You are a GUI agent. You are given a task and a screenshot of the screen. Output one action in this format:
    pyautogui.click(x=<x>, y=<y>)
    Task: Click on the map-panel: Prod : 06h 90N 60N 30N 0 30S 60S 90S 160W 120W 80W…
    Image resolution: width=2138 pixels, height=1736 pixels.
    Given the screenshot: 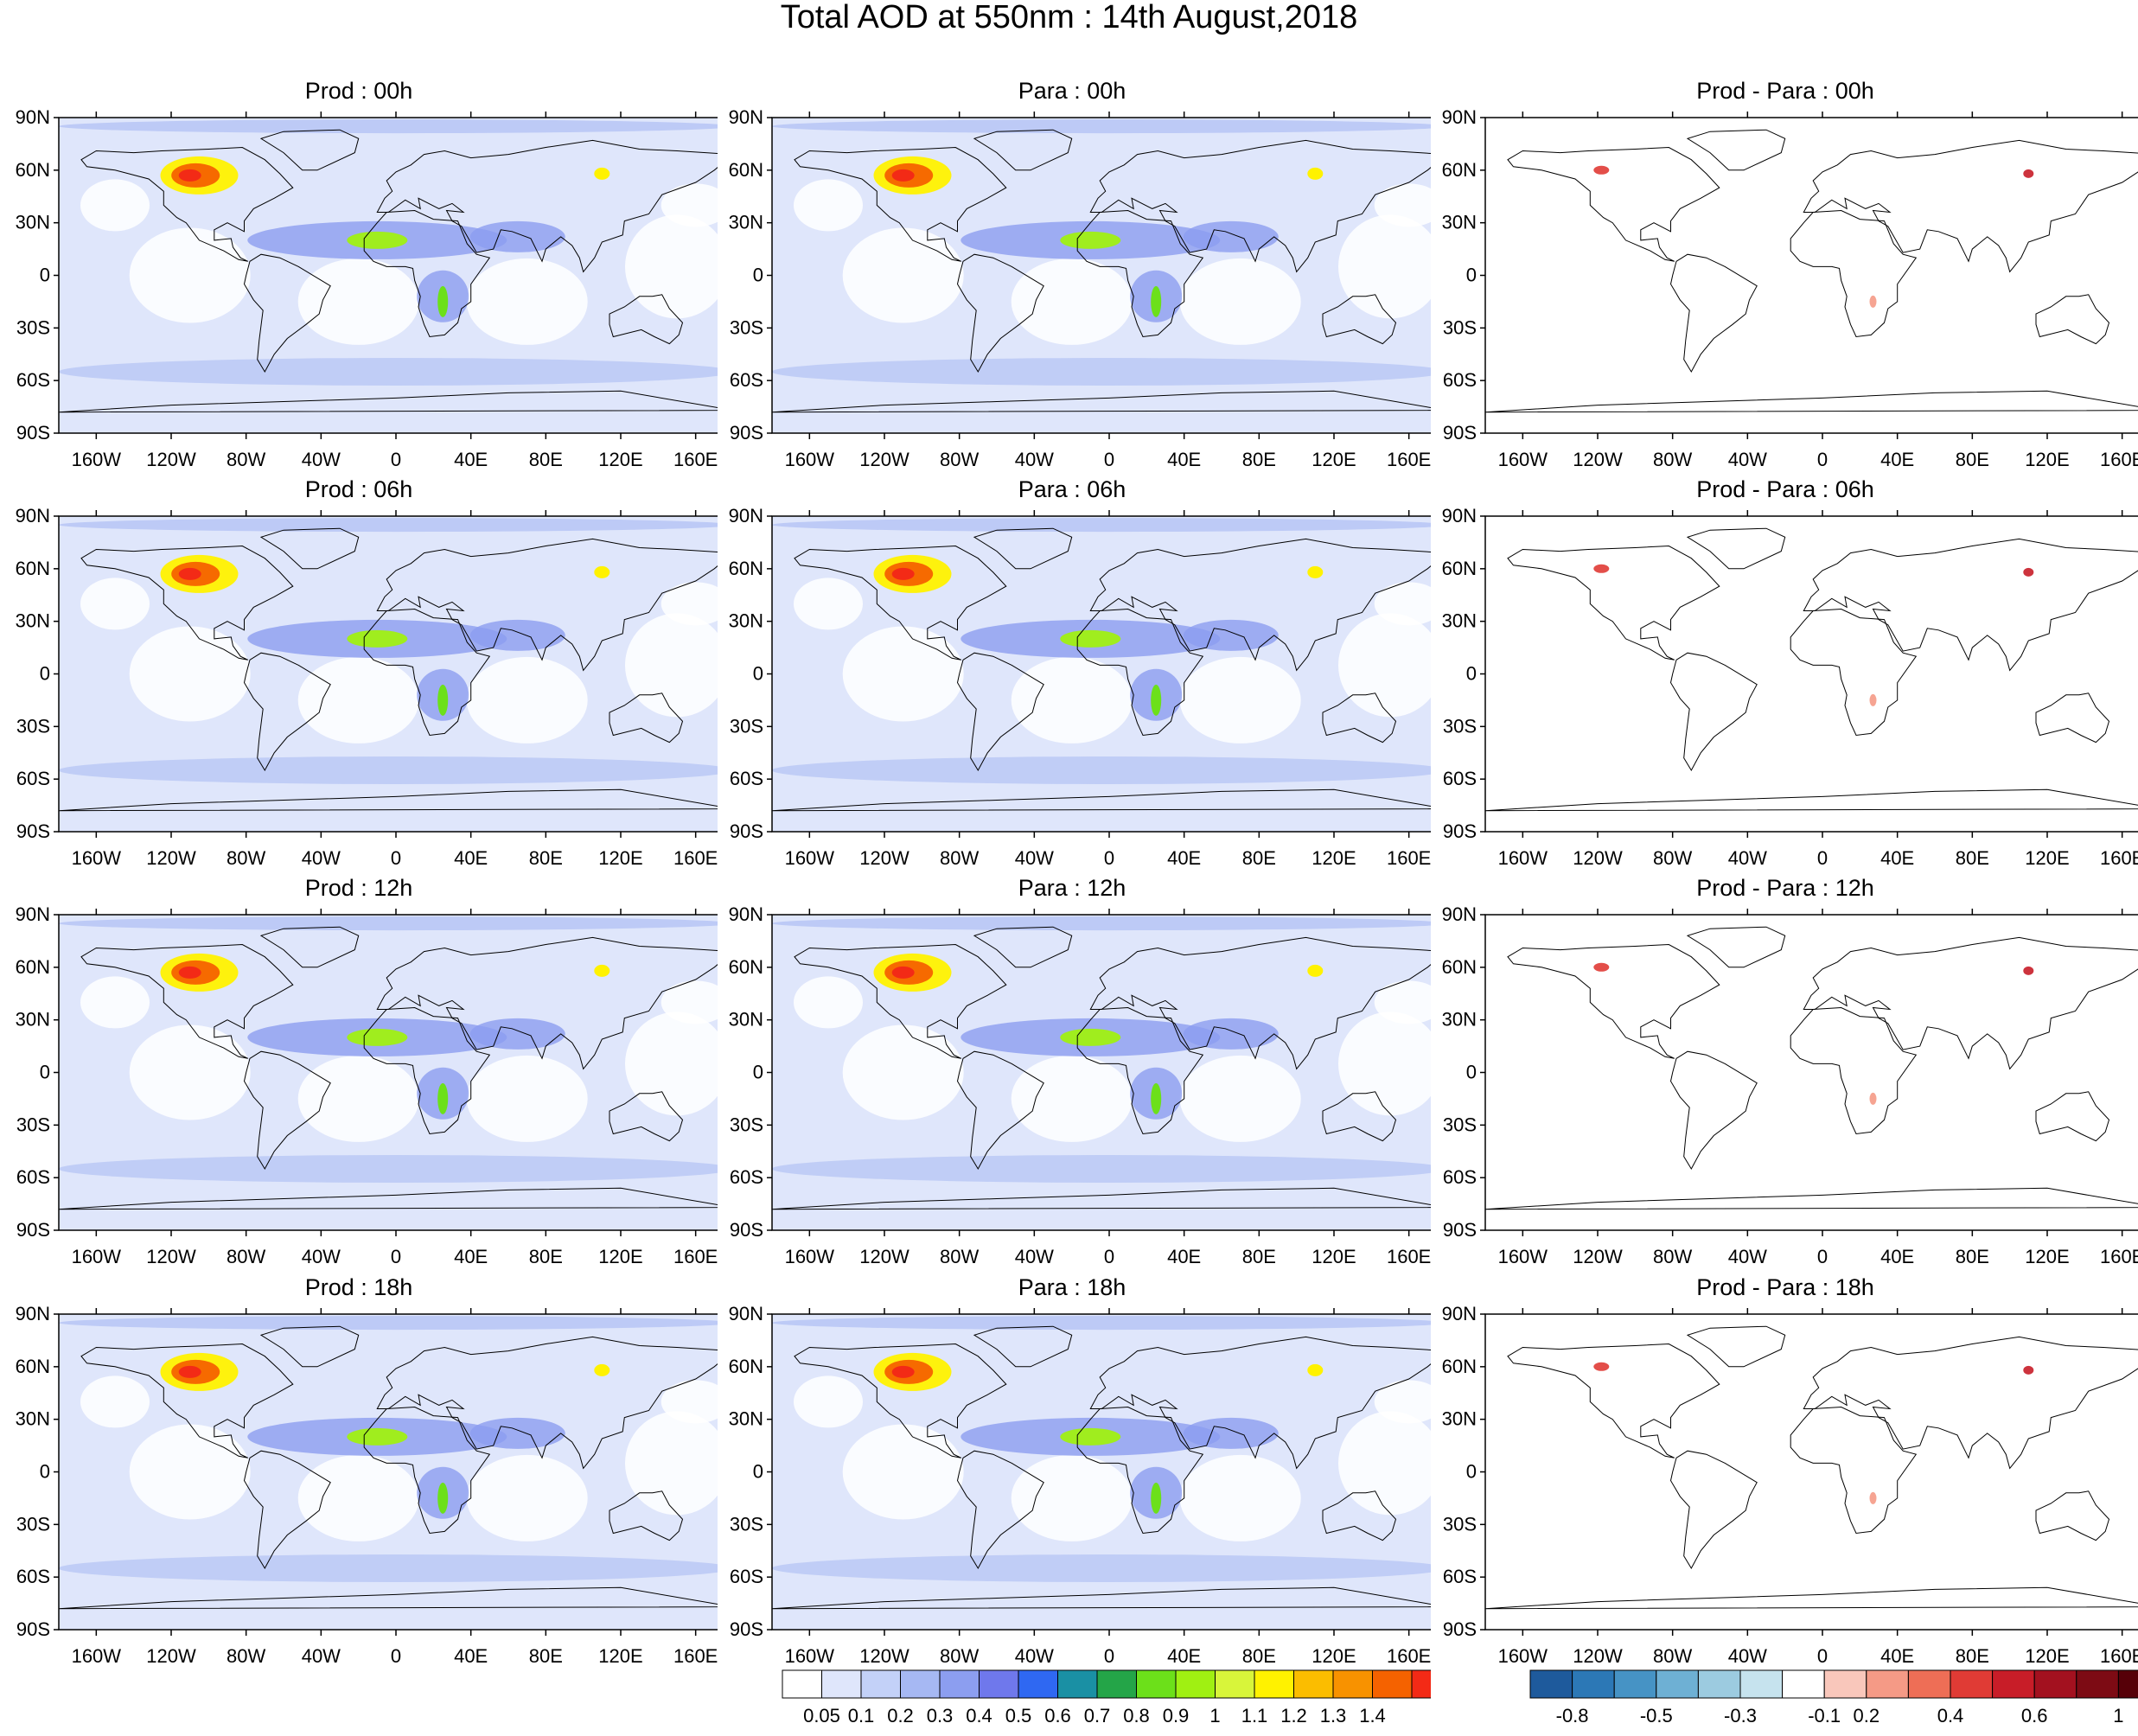 What is the action you would take?
    pyautogui.click(x=359, y=679)
    